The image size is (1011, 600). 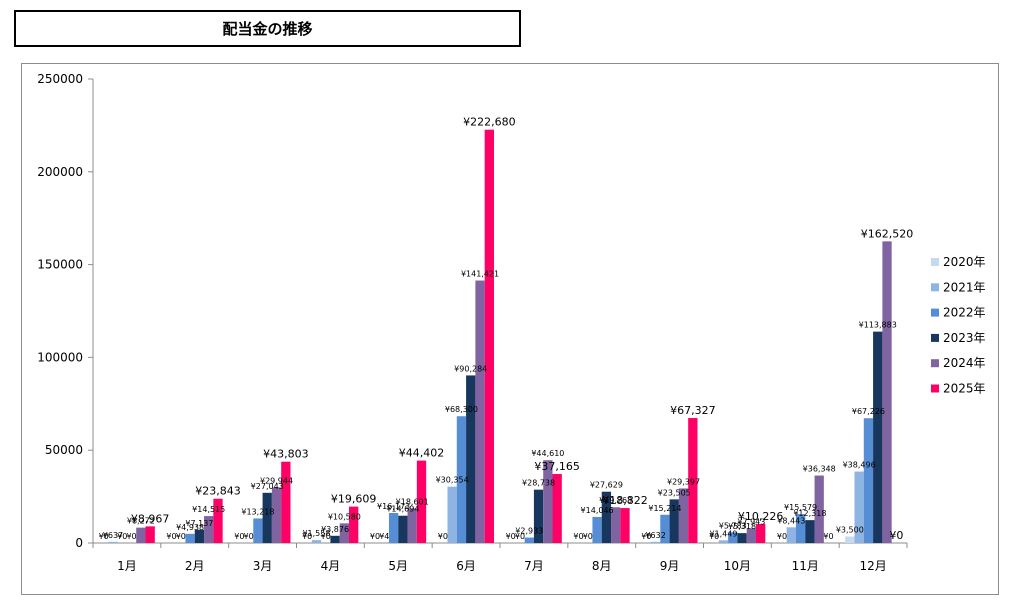 What do you see at coordinates (737, 566) in the screenshot?
I see `x-tick-label: 10月` at bounding box center [737, 566].